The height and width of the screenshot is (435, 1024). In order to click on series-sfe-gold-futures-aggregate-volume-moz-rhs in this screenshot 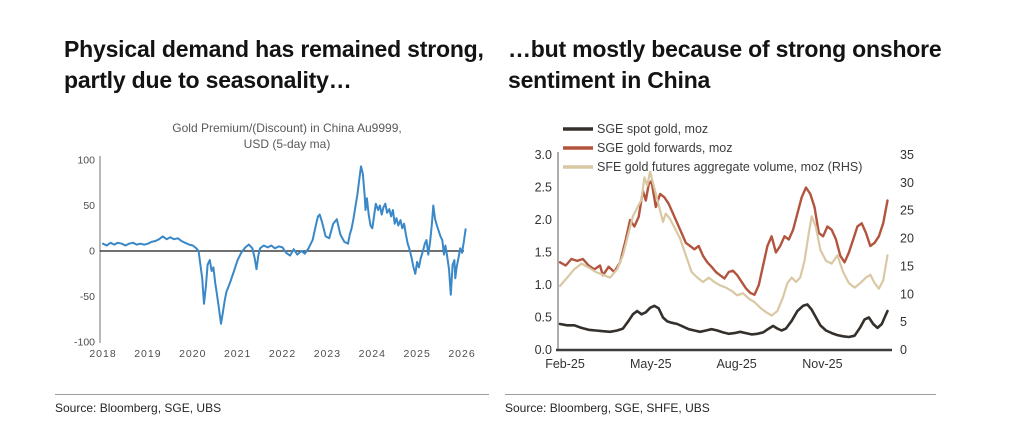, I will do `click(723, 243)`.